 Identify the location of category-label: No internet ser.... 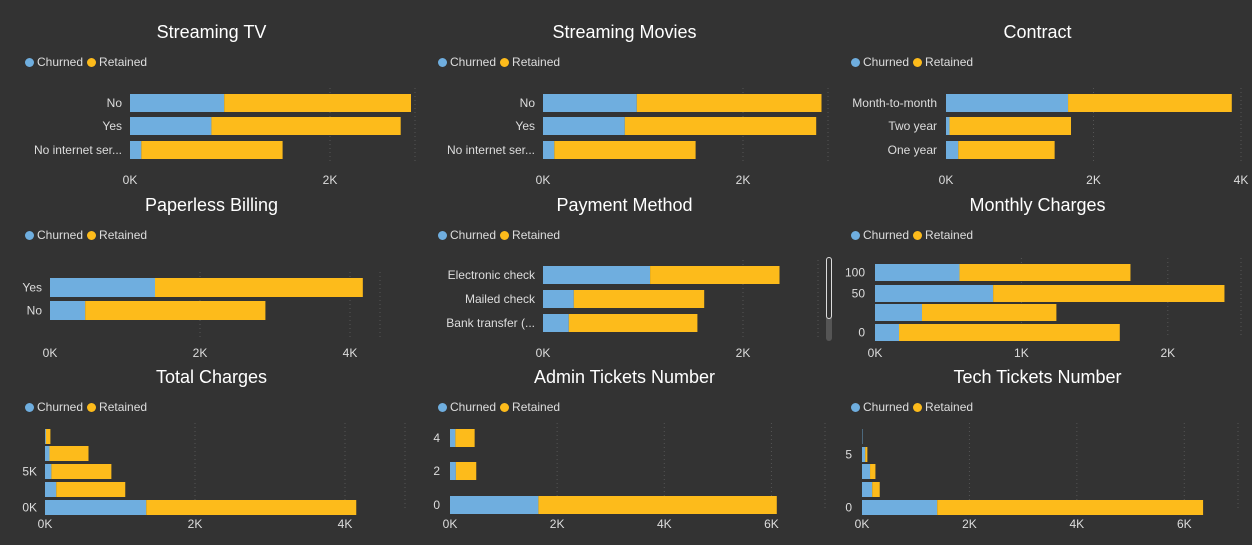
(491, 150).